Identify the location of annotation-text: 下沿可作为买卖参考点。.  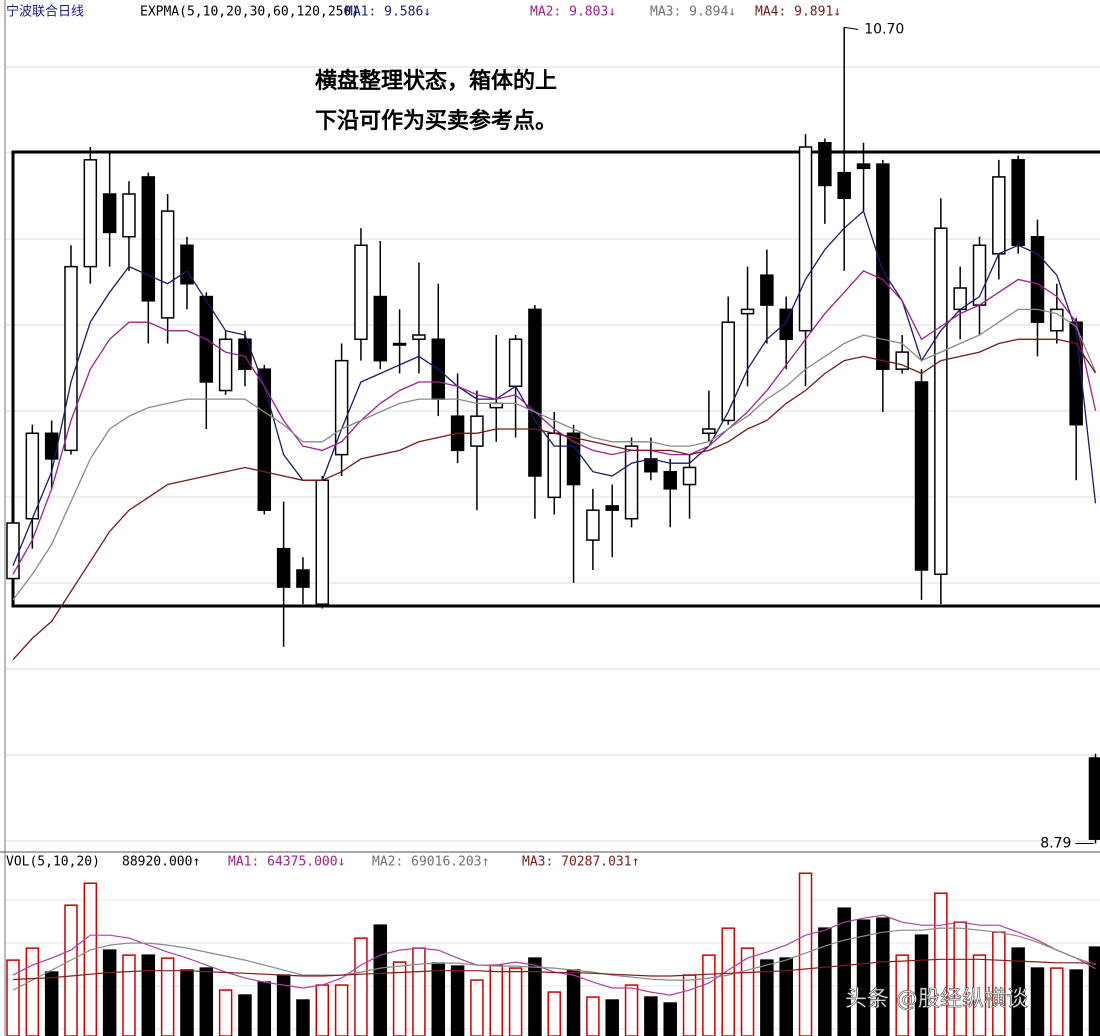
(436, 121).